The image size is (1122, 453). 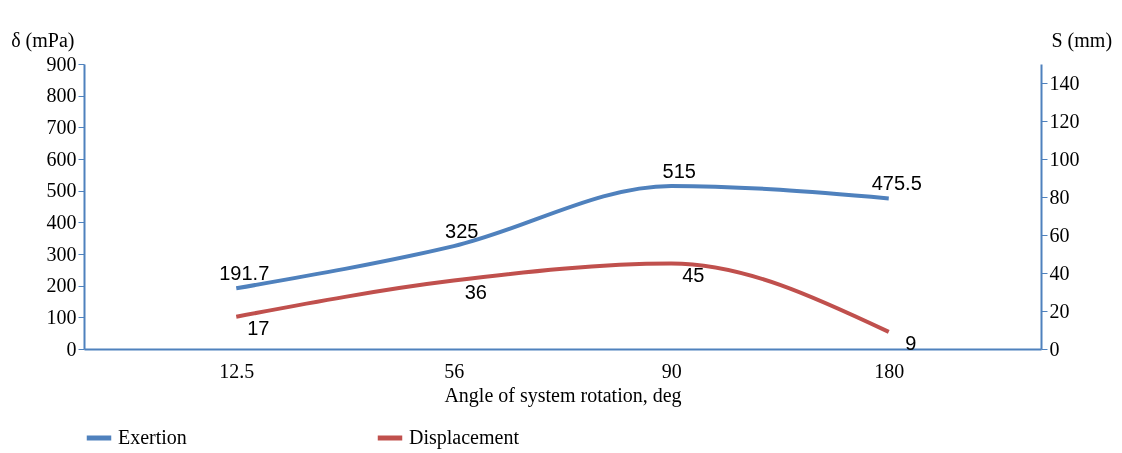 What do you see at coordinates (896, 183) in the screenshot?
I see `data-label: 475.5` at bounding box center [896, 183].